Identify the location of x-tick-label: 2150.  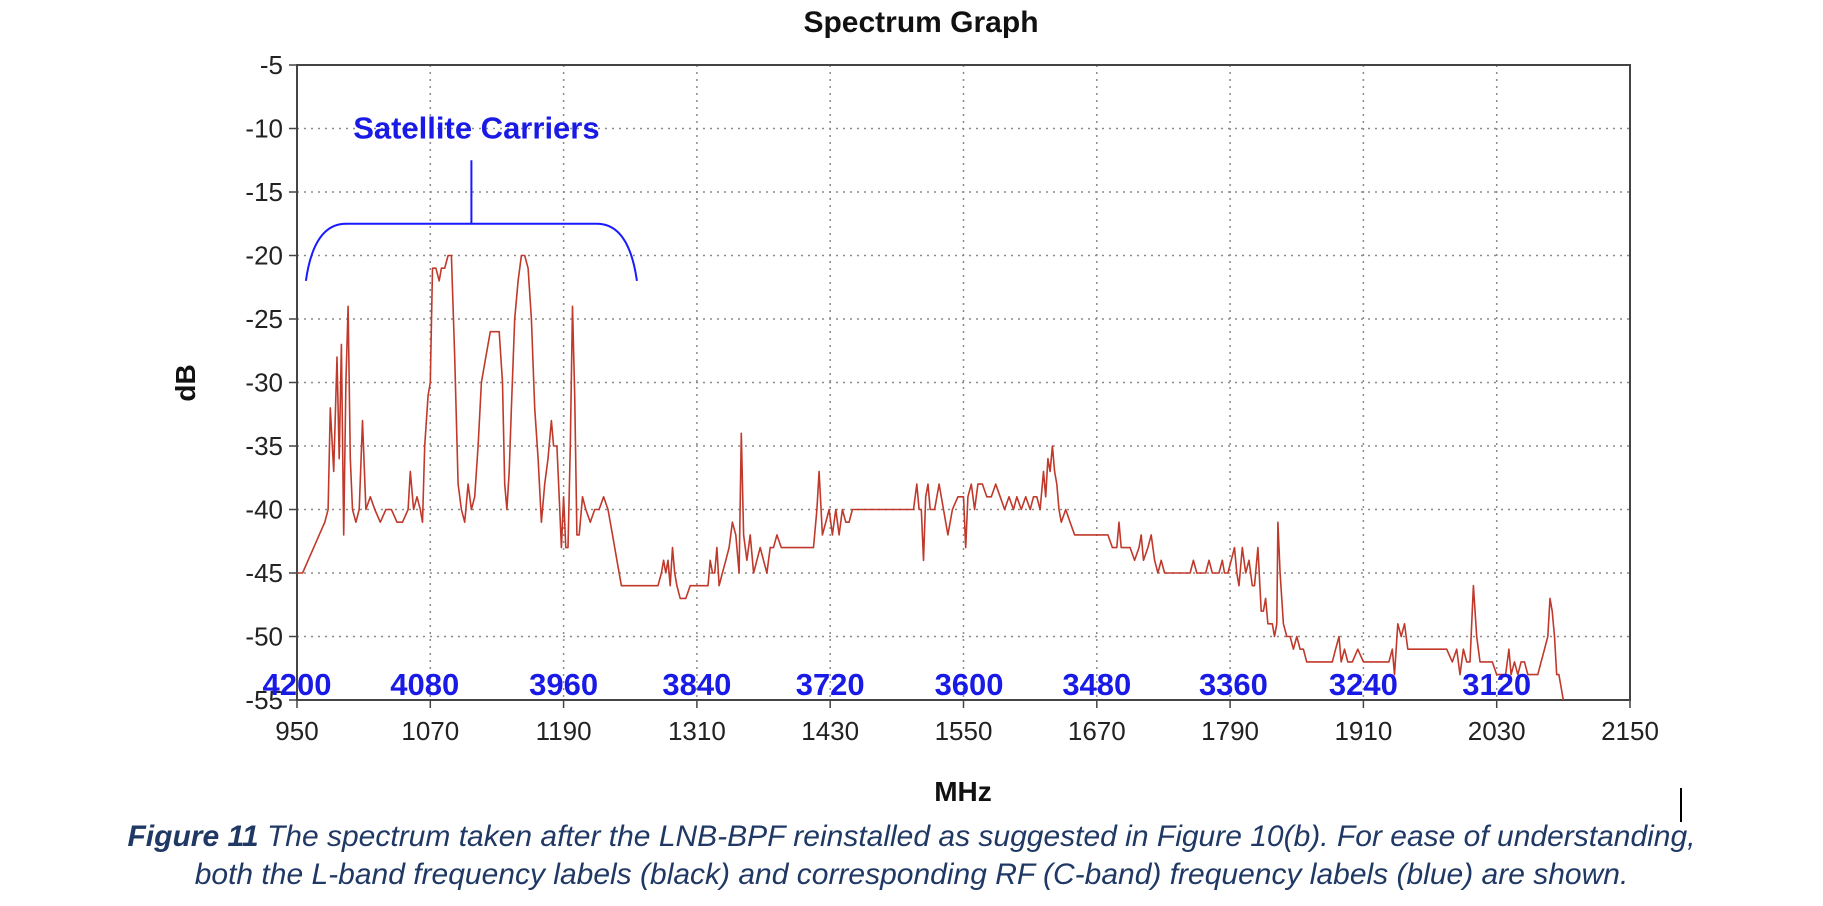
(1630, 731).